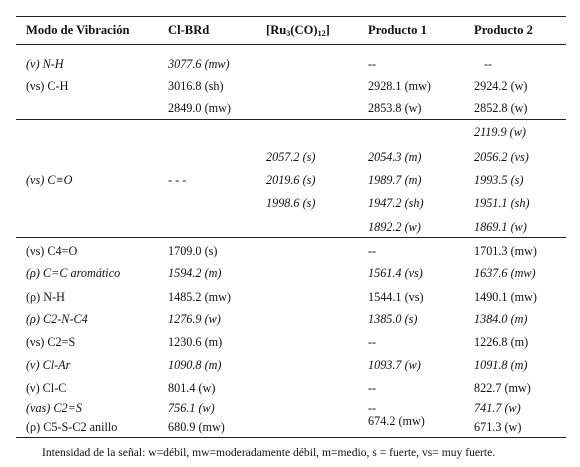 The width and height of the screenshot is (580, 467). I want to click on producto-2-cell: 1701.3 (mw), so click(505, 251).